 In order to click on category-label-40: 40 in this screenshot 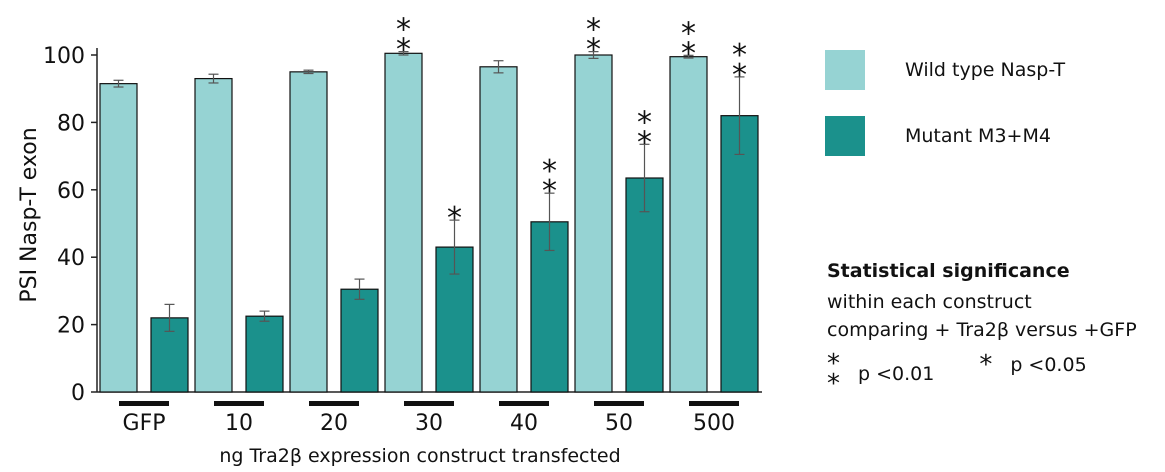, I will do `click(524, 423)`.